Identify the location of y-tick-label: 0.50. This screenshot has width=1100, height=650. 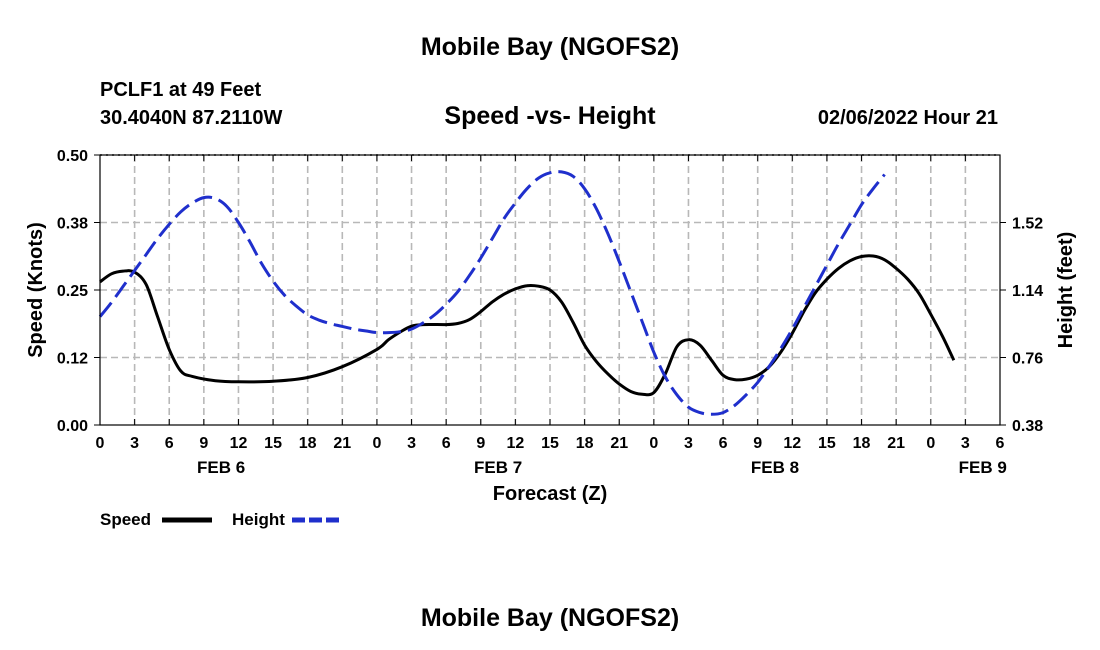
(72, 156).